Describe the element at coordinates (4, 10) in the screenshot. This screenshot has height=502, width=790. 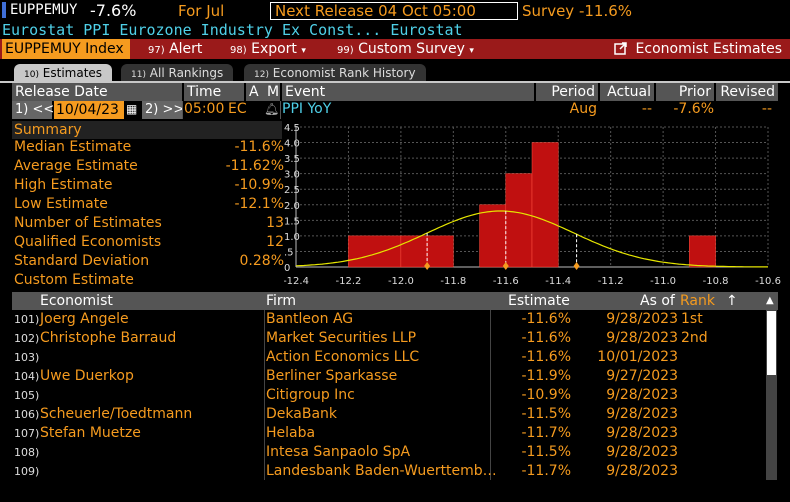
I see `ticker-marker` at that location.